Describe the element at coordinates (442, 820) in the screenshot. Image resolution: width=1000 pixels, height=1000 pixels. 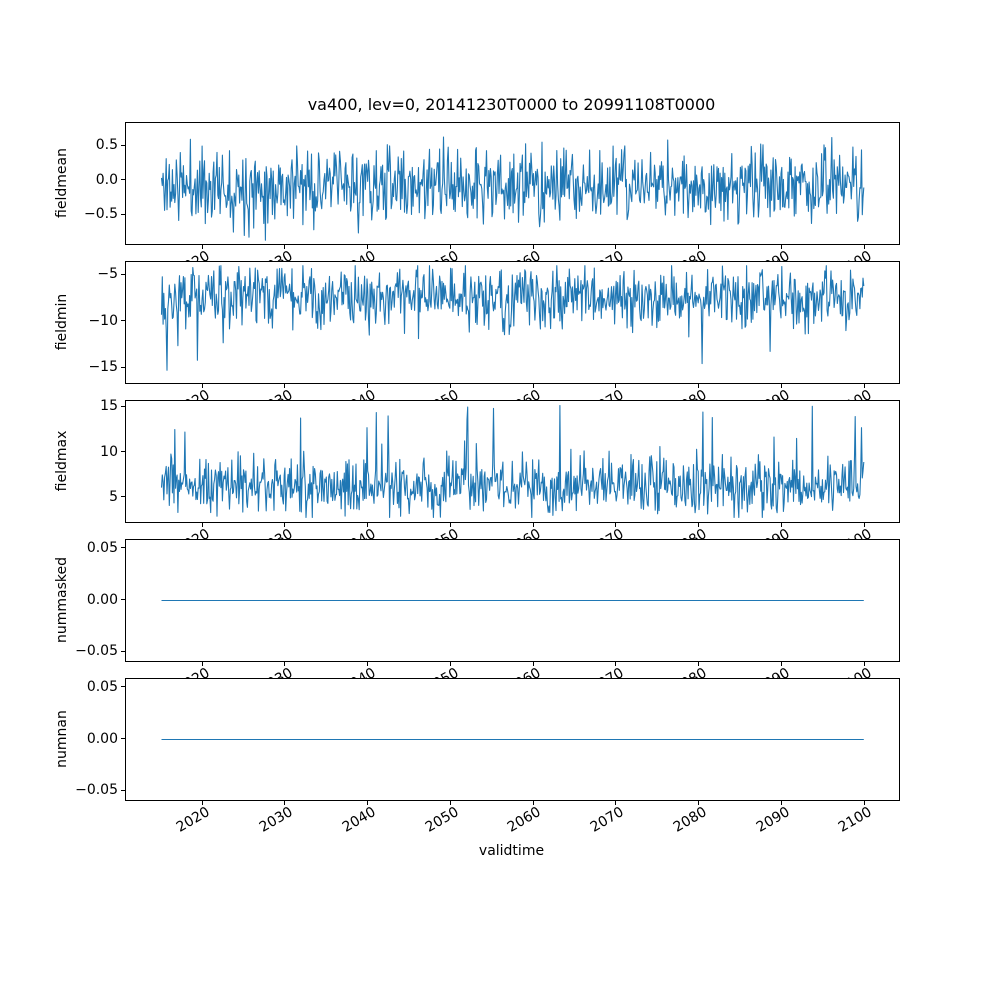
I see `x-tick-label: 2050` at that location.